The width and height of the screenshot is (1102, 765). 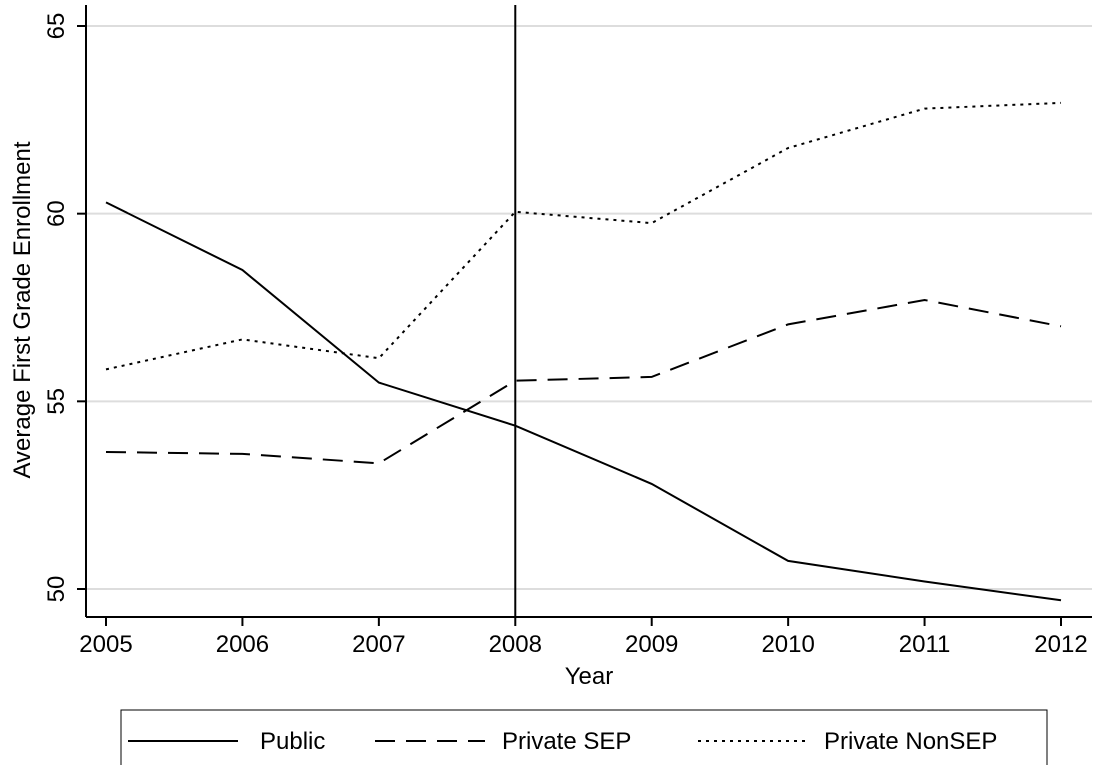 What do you see at coordinates (651, 644) in the screenshot?
I see `x-tick-label: 2009` at bounding box center [651, 644].